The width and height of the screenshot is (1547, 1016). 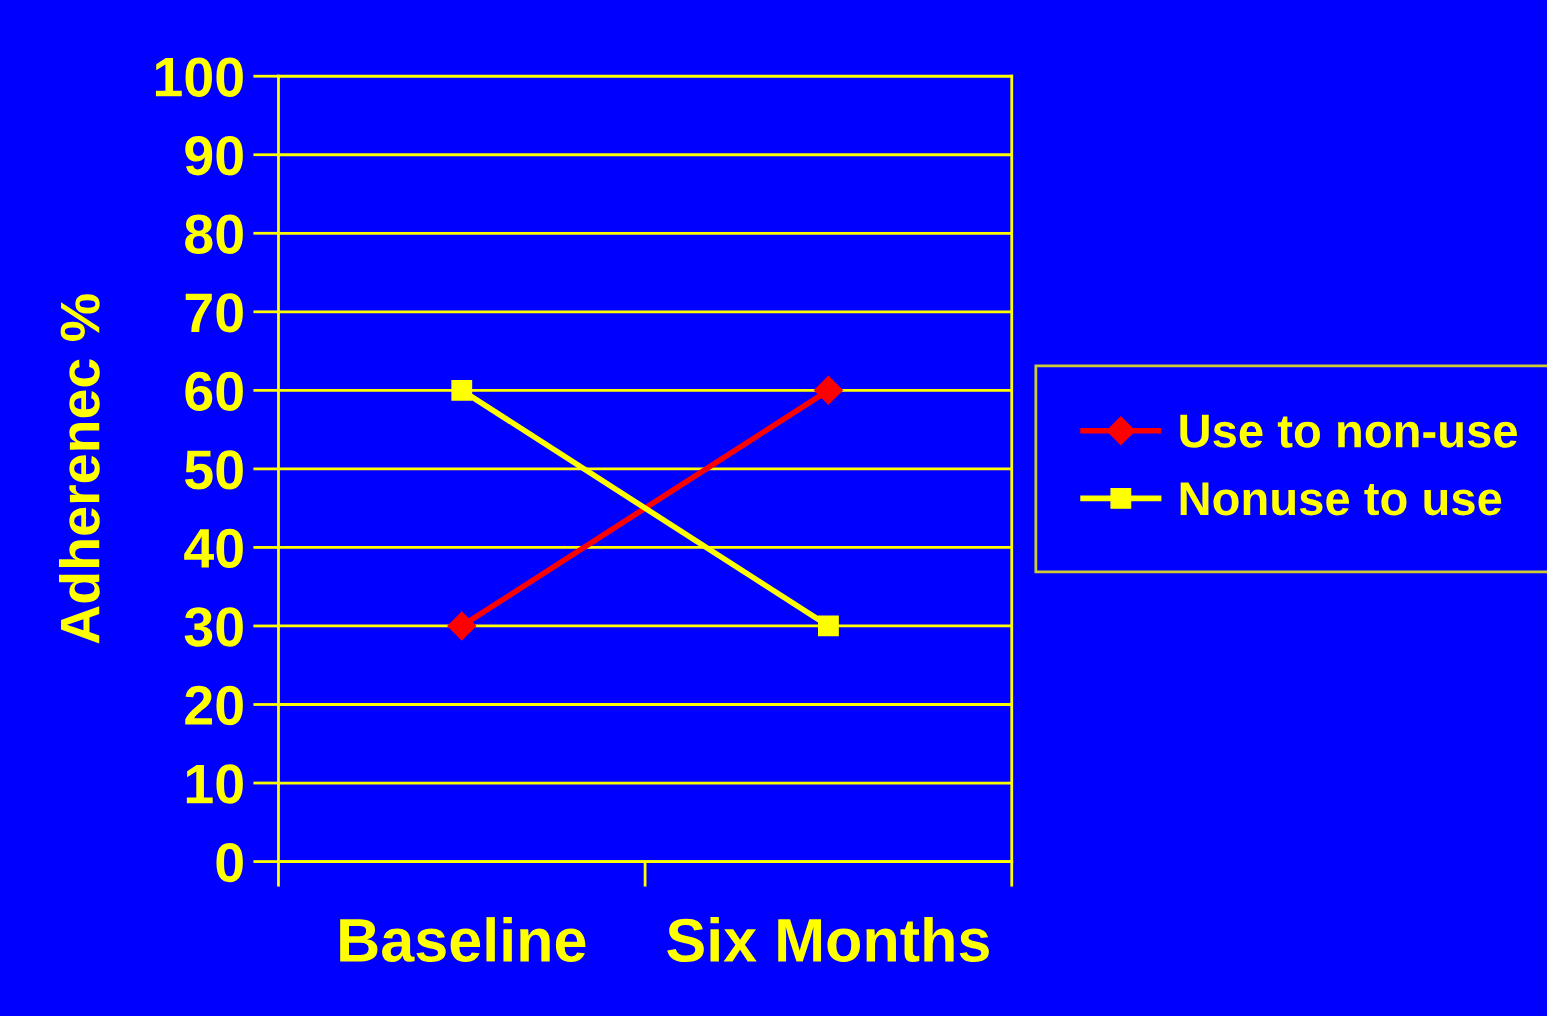 I want to click on y-tick-label: 30, so click(x=213, y=627).